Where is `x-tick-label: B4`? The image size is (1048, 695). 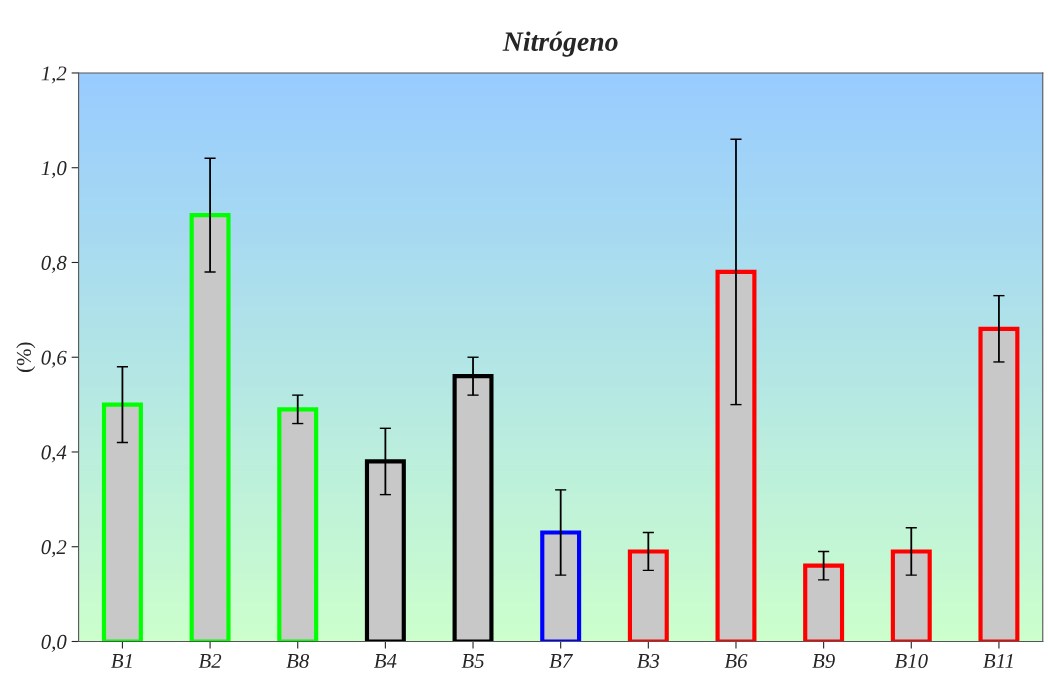
x-tick-label: B4 is located at coordinates (385, 661).